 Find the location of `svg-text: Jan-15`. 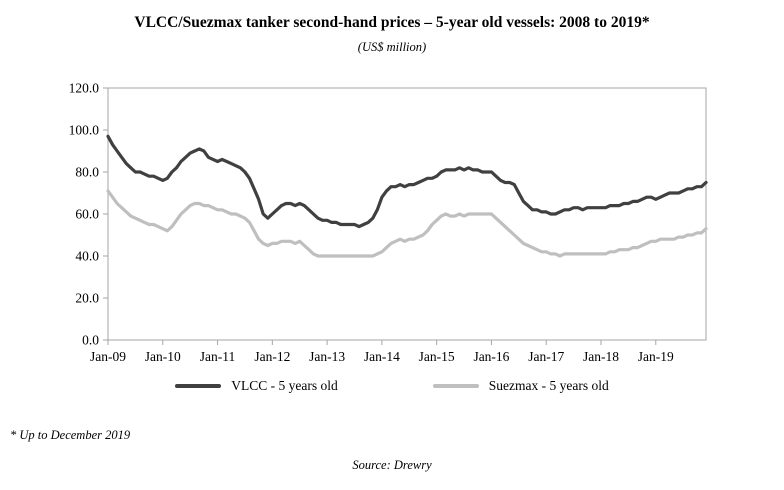

svg-text: Jan-15 is located at coordinates (437, 356).